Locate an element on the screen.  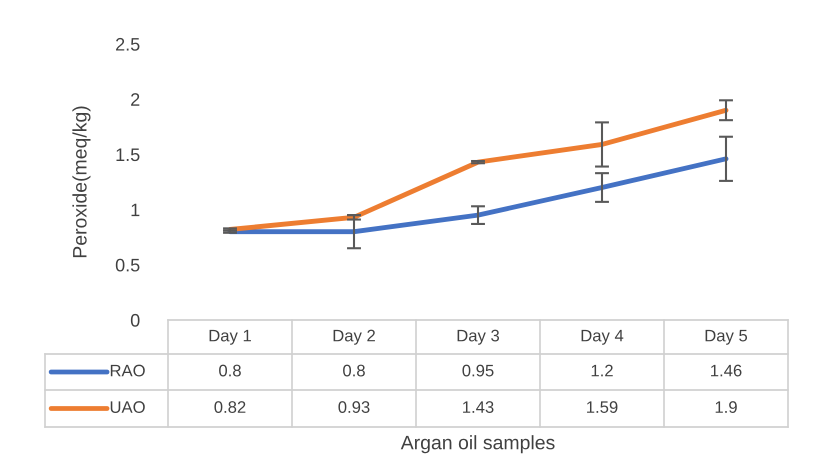
x-tick-label: Day 3 is located at coordinates (479, 337).